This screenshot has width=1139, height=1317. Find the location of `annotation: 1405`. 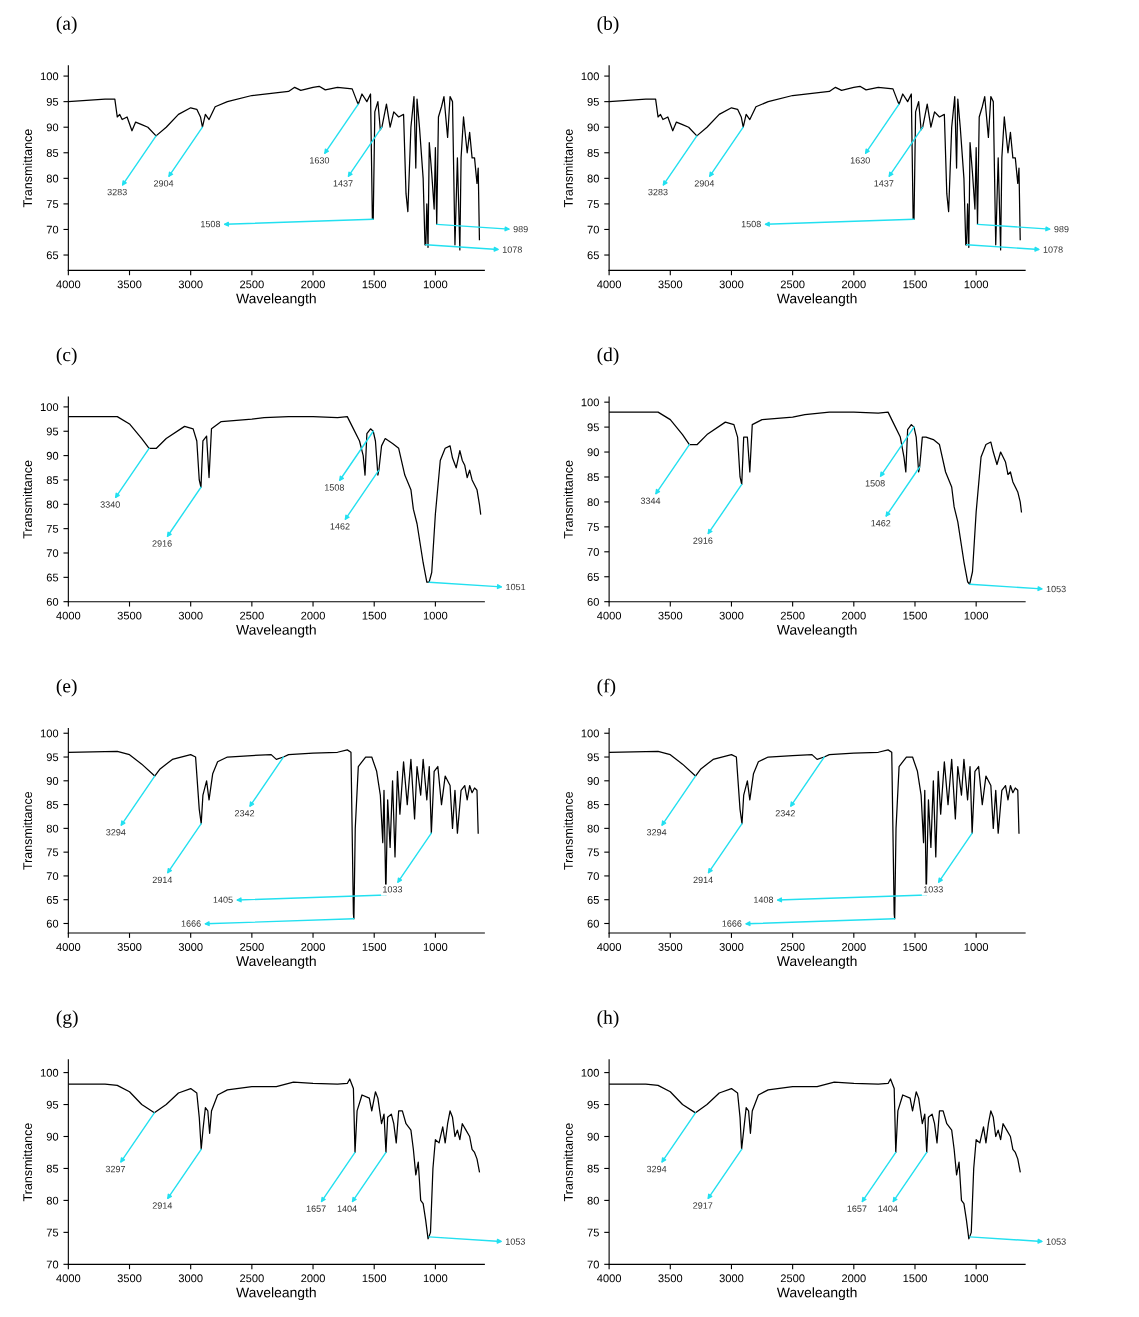

annotation: 1405 is located at coordinates (223, 899).